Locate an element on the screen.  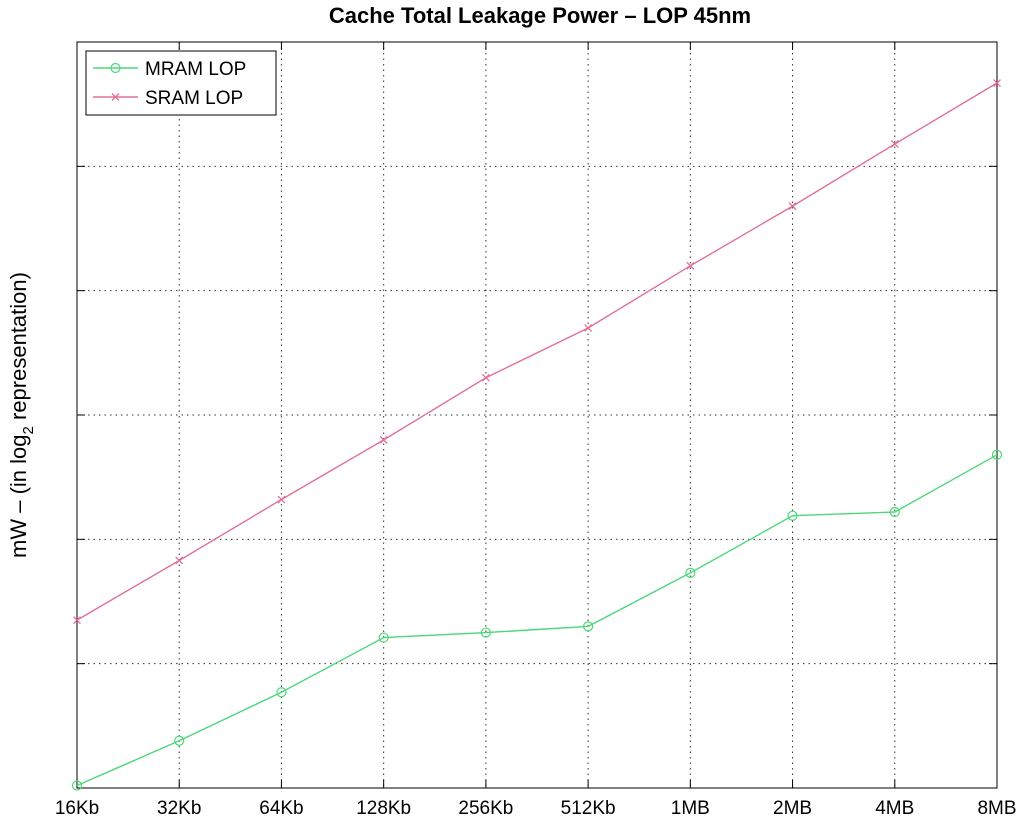
legend-box is located at coordinates (181, 83).